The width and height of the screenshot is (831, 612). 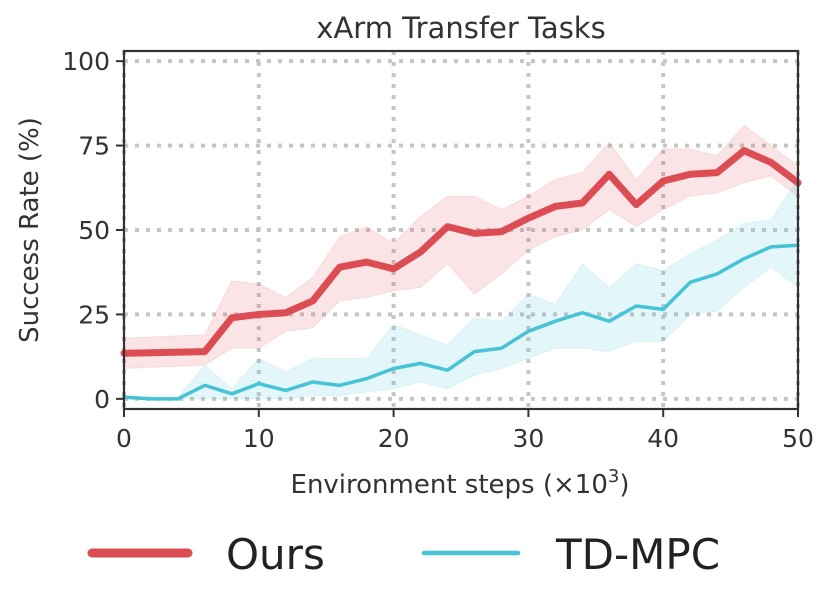 What do you see at coordinates (403, 554) in the screenshot?
I see `legend: Ours TD-MPC` at bounding box center [403, 554].